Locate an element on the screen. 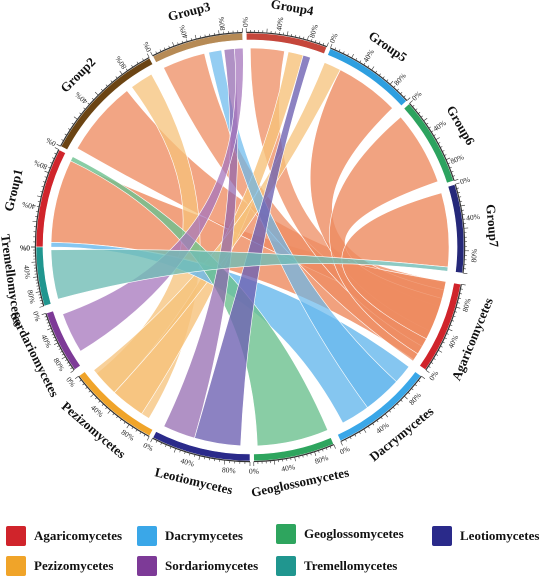  segment-label-group4: Group4 is located at coordinates (293, 9).